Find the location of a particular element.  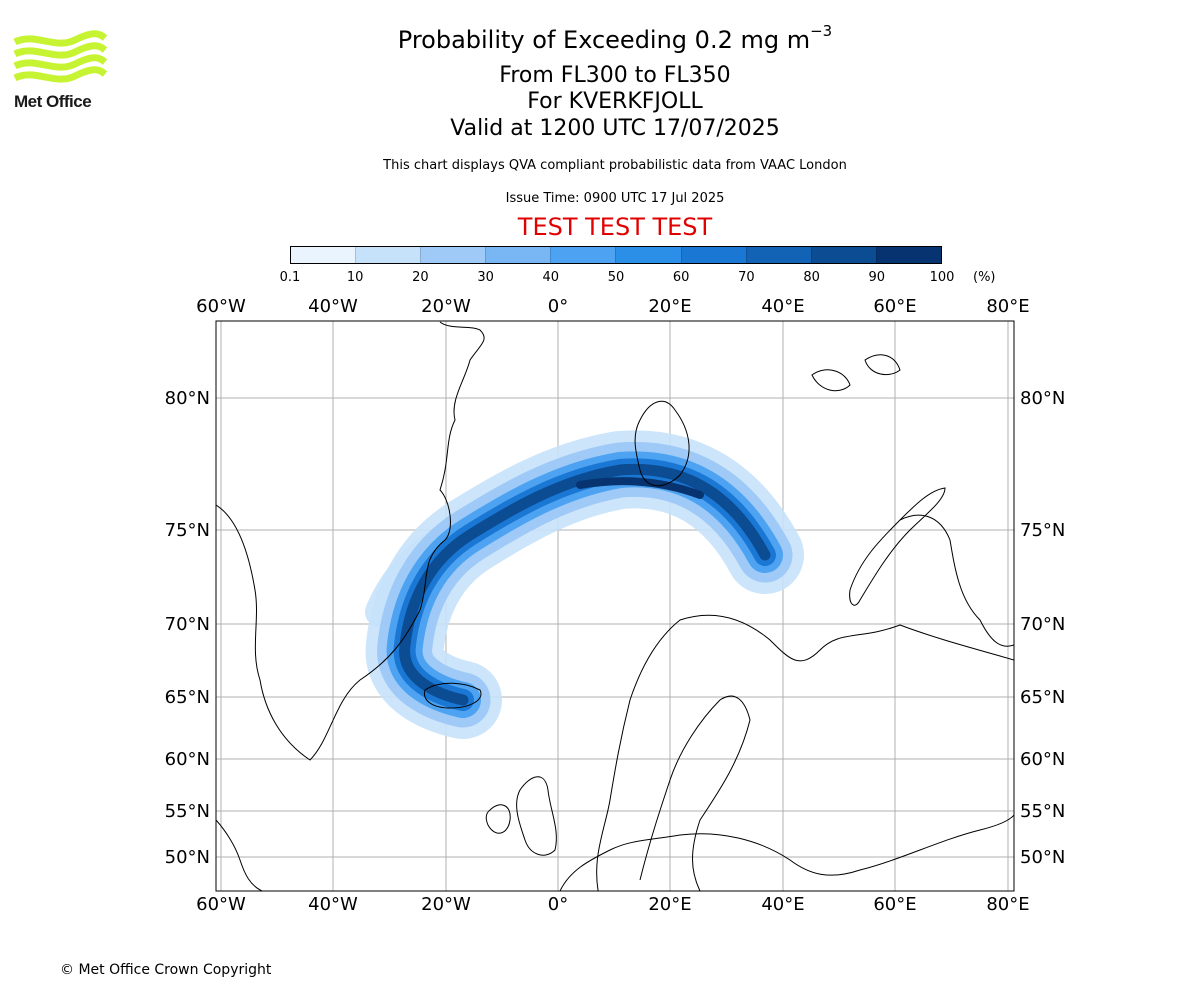

colorbar-tick-label: 40 is located at coordinates (551, 277).